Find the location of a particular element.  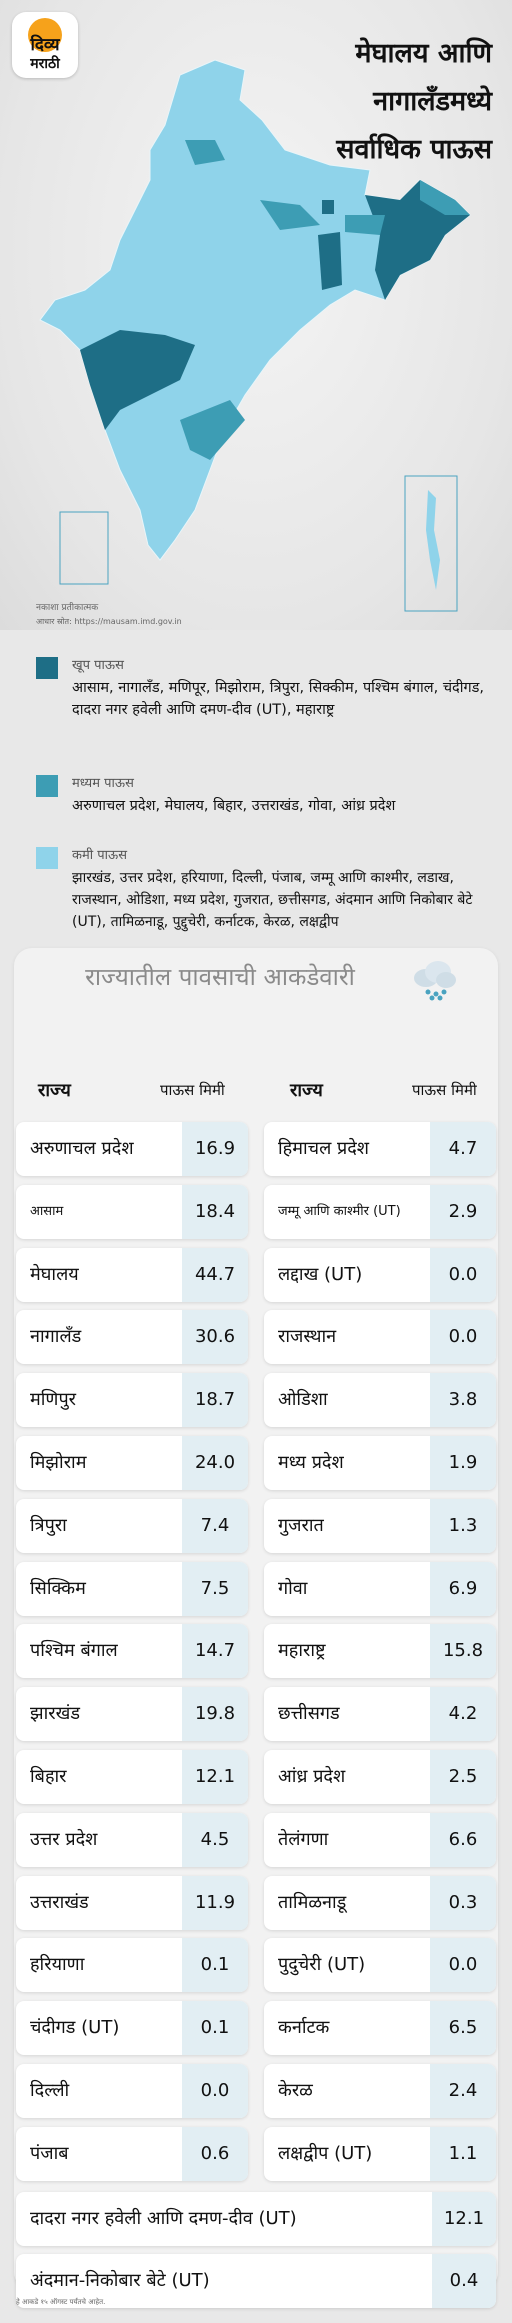

state-name: दिल्ली is located at coordinates (50, 2090).